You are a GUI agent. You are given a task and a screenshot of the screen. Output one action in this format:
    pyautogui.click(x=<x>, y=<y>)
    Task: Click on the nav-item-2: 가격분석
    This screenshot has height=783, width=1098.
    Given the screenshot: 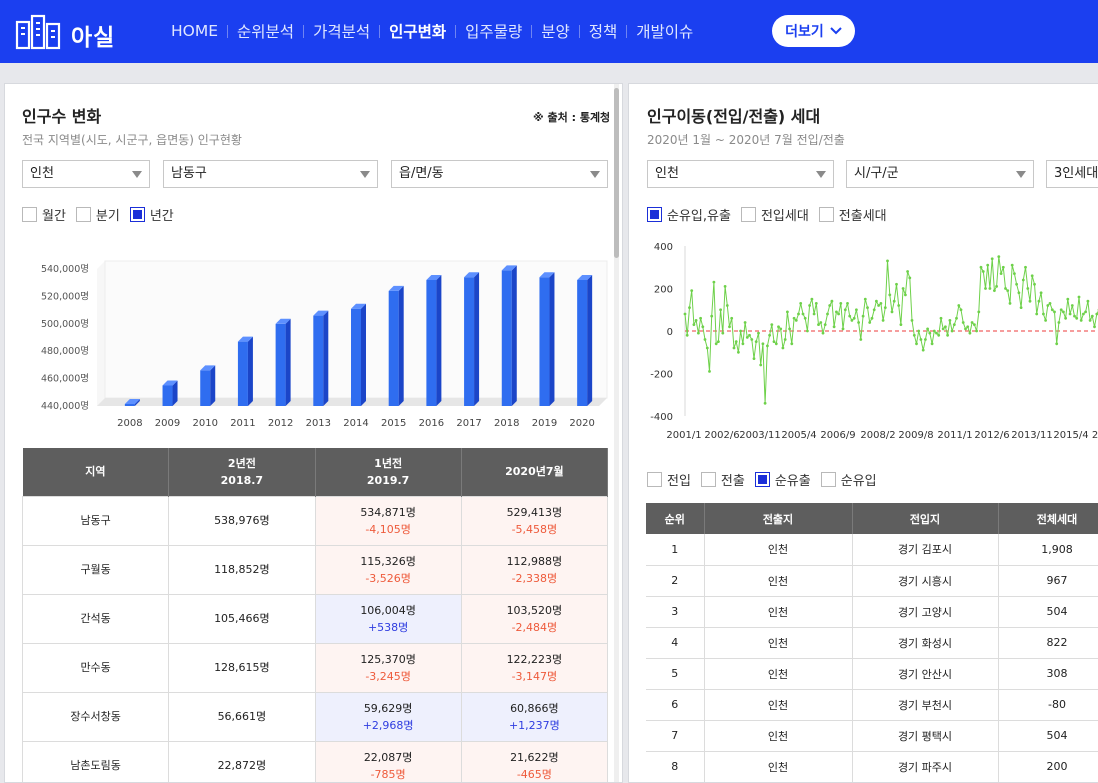 What is the action you would take?
    pyautogui.click(x=342, y=32)
    